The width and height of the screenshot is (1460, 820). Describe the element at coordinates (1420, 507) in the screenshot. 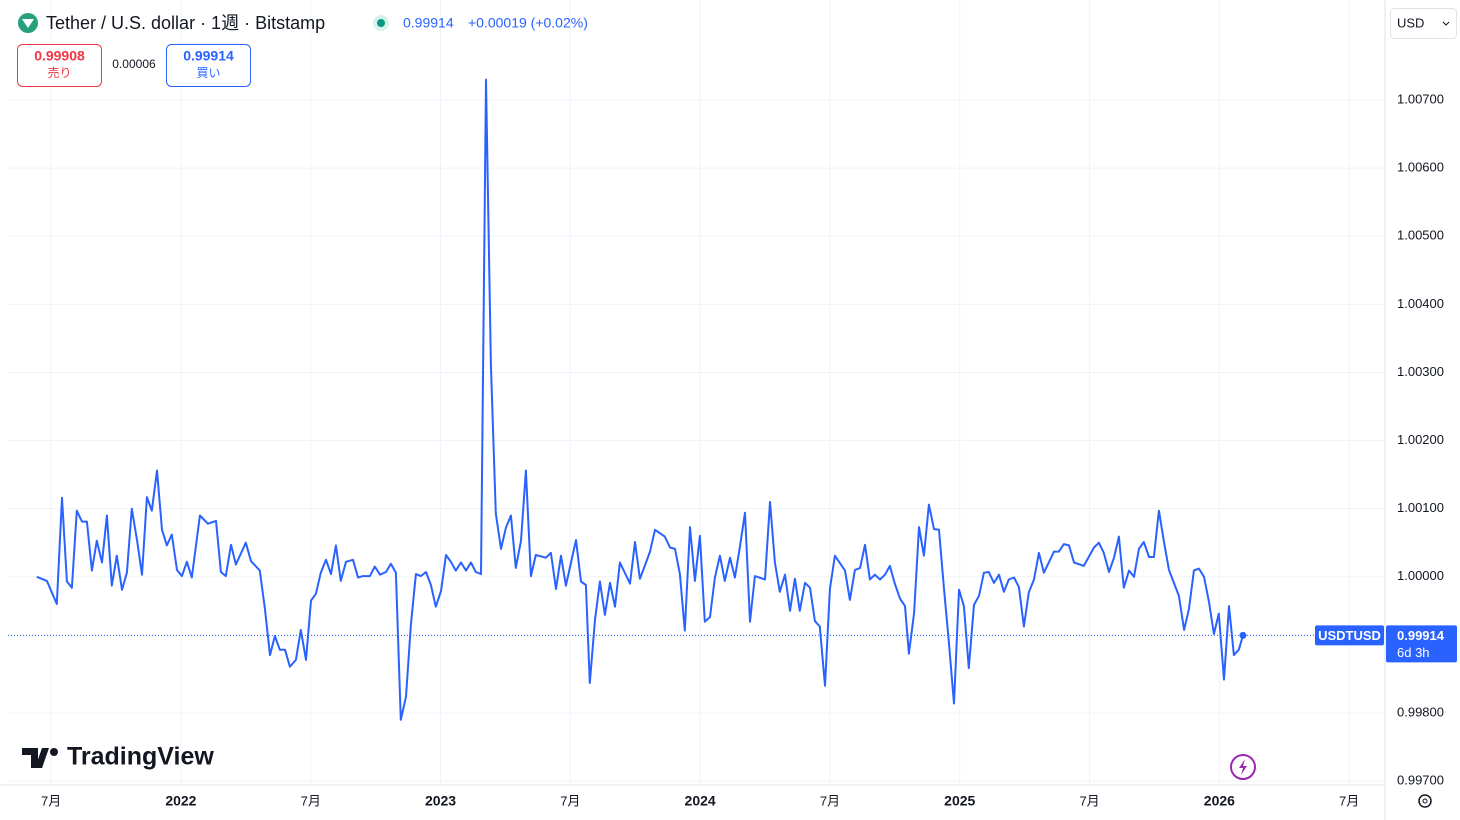

I see `y-tick-label: 1.00100` at that location.